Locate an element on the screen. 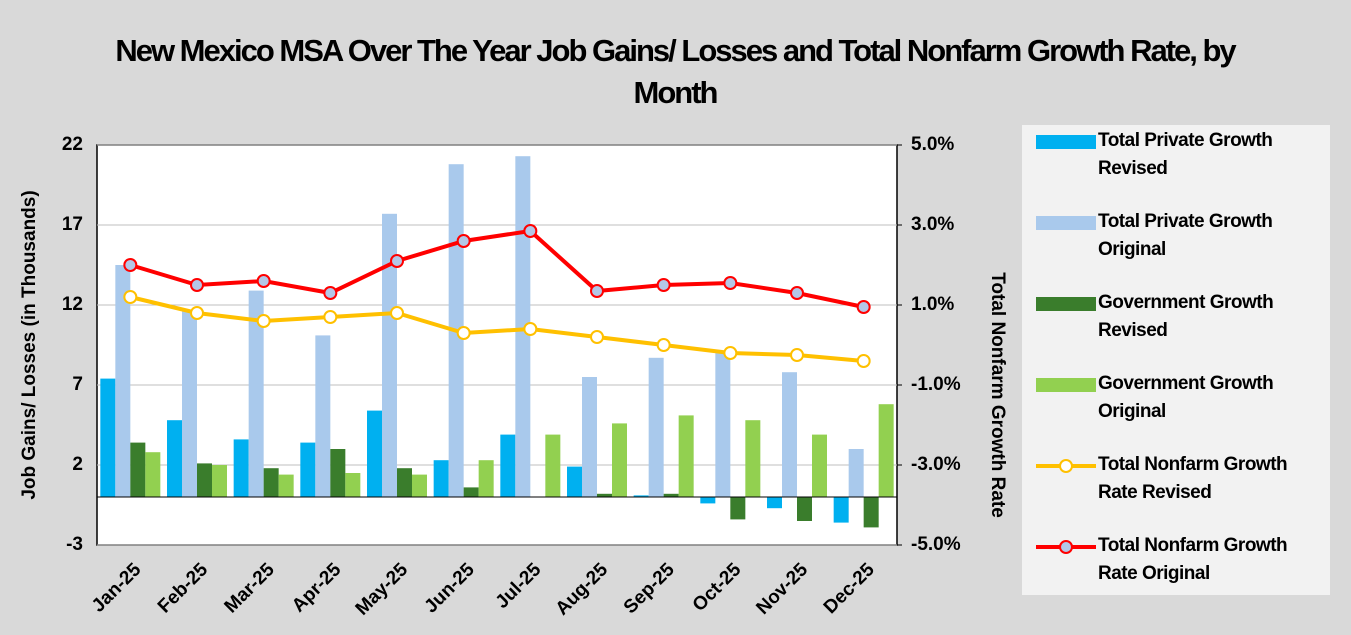  legend-item: Total Nonfarm Growth Rate Original is located at coordinates (1176, 572).